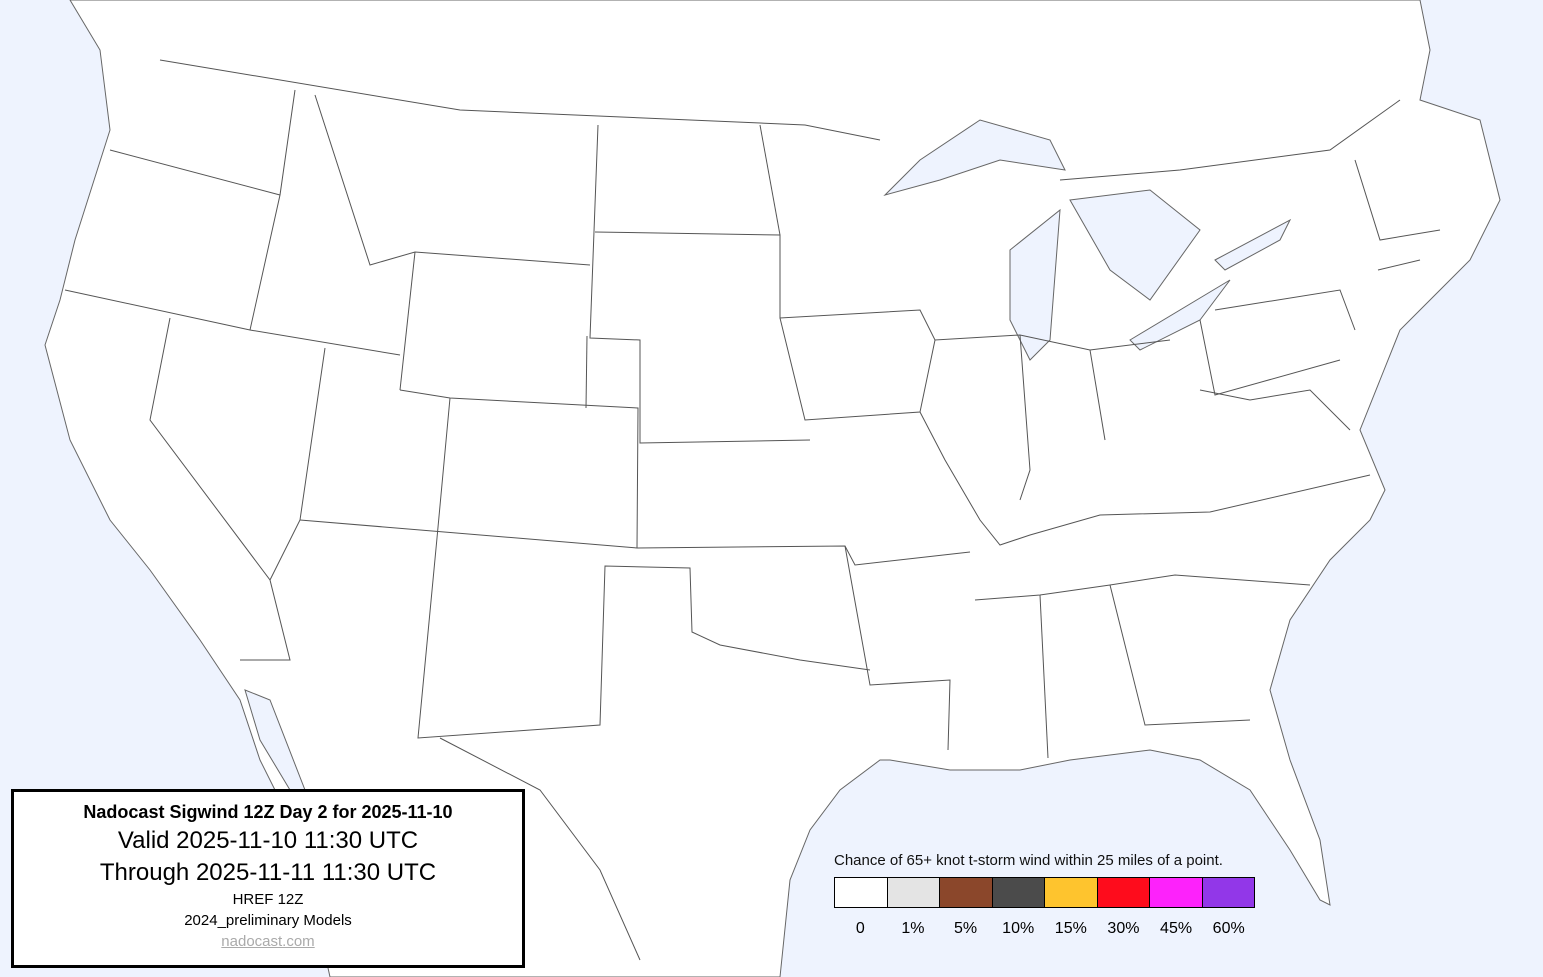 The height and width of the screenshot is (977, 1543). What do you see at coordinates (966, 928) in the screenshot?
I see `legend-label: 5%` at bounding box center [966, 928].